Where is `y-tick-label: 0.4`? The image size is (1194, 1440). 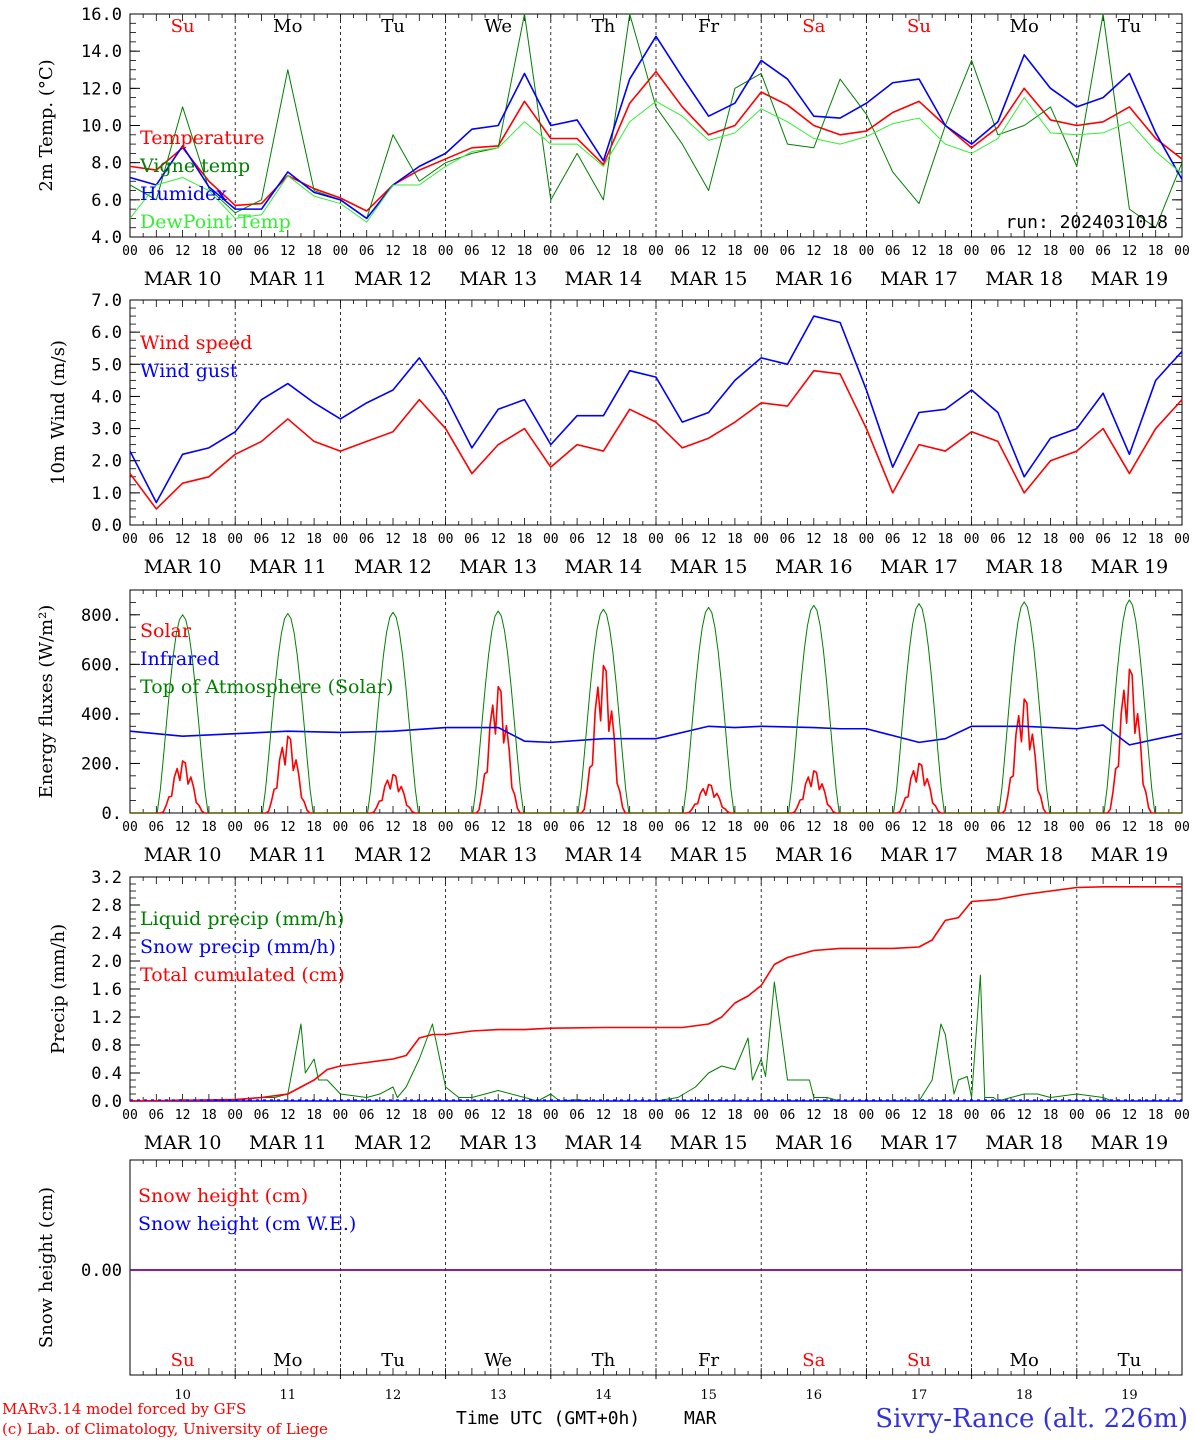 y-tick-label: 0.4 is located at coordinates (106, 1074).